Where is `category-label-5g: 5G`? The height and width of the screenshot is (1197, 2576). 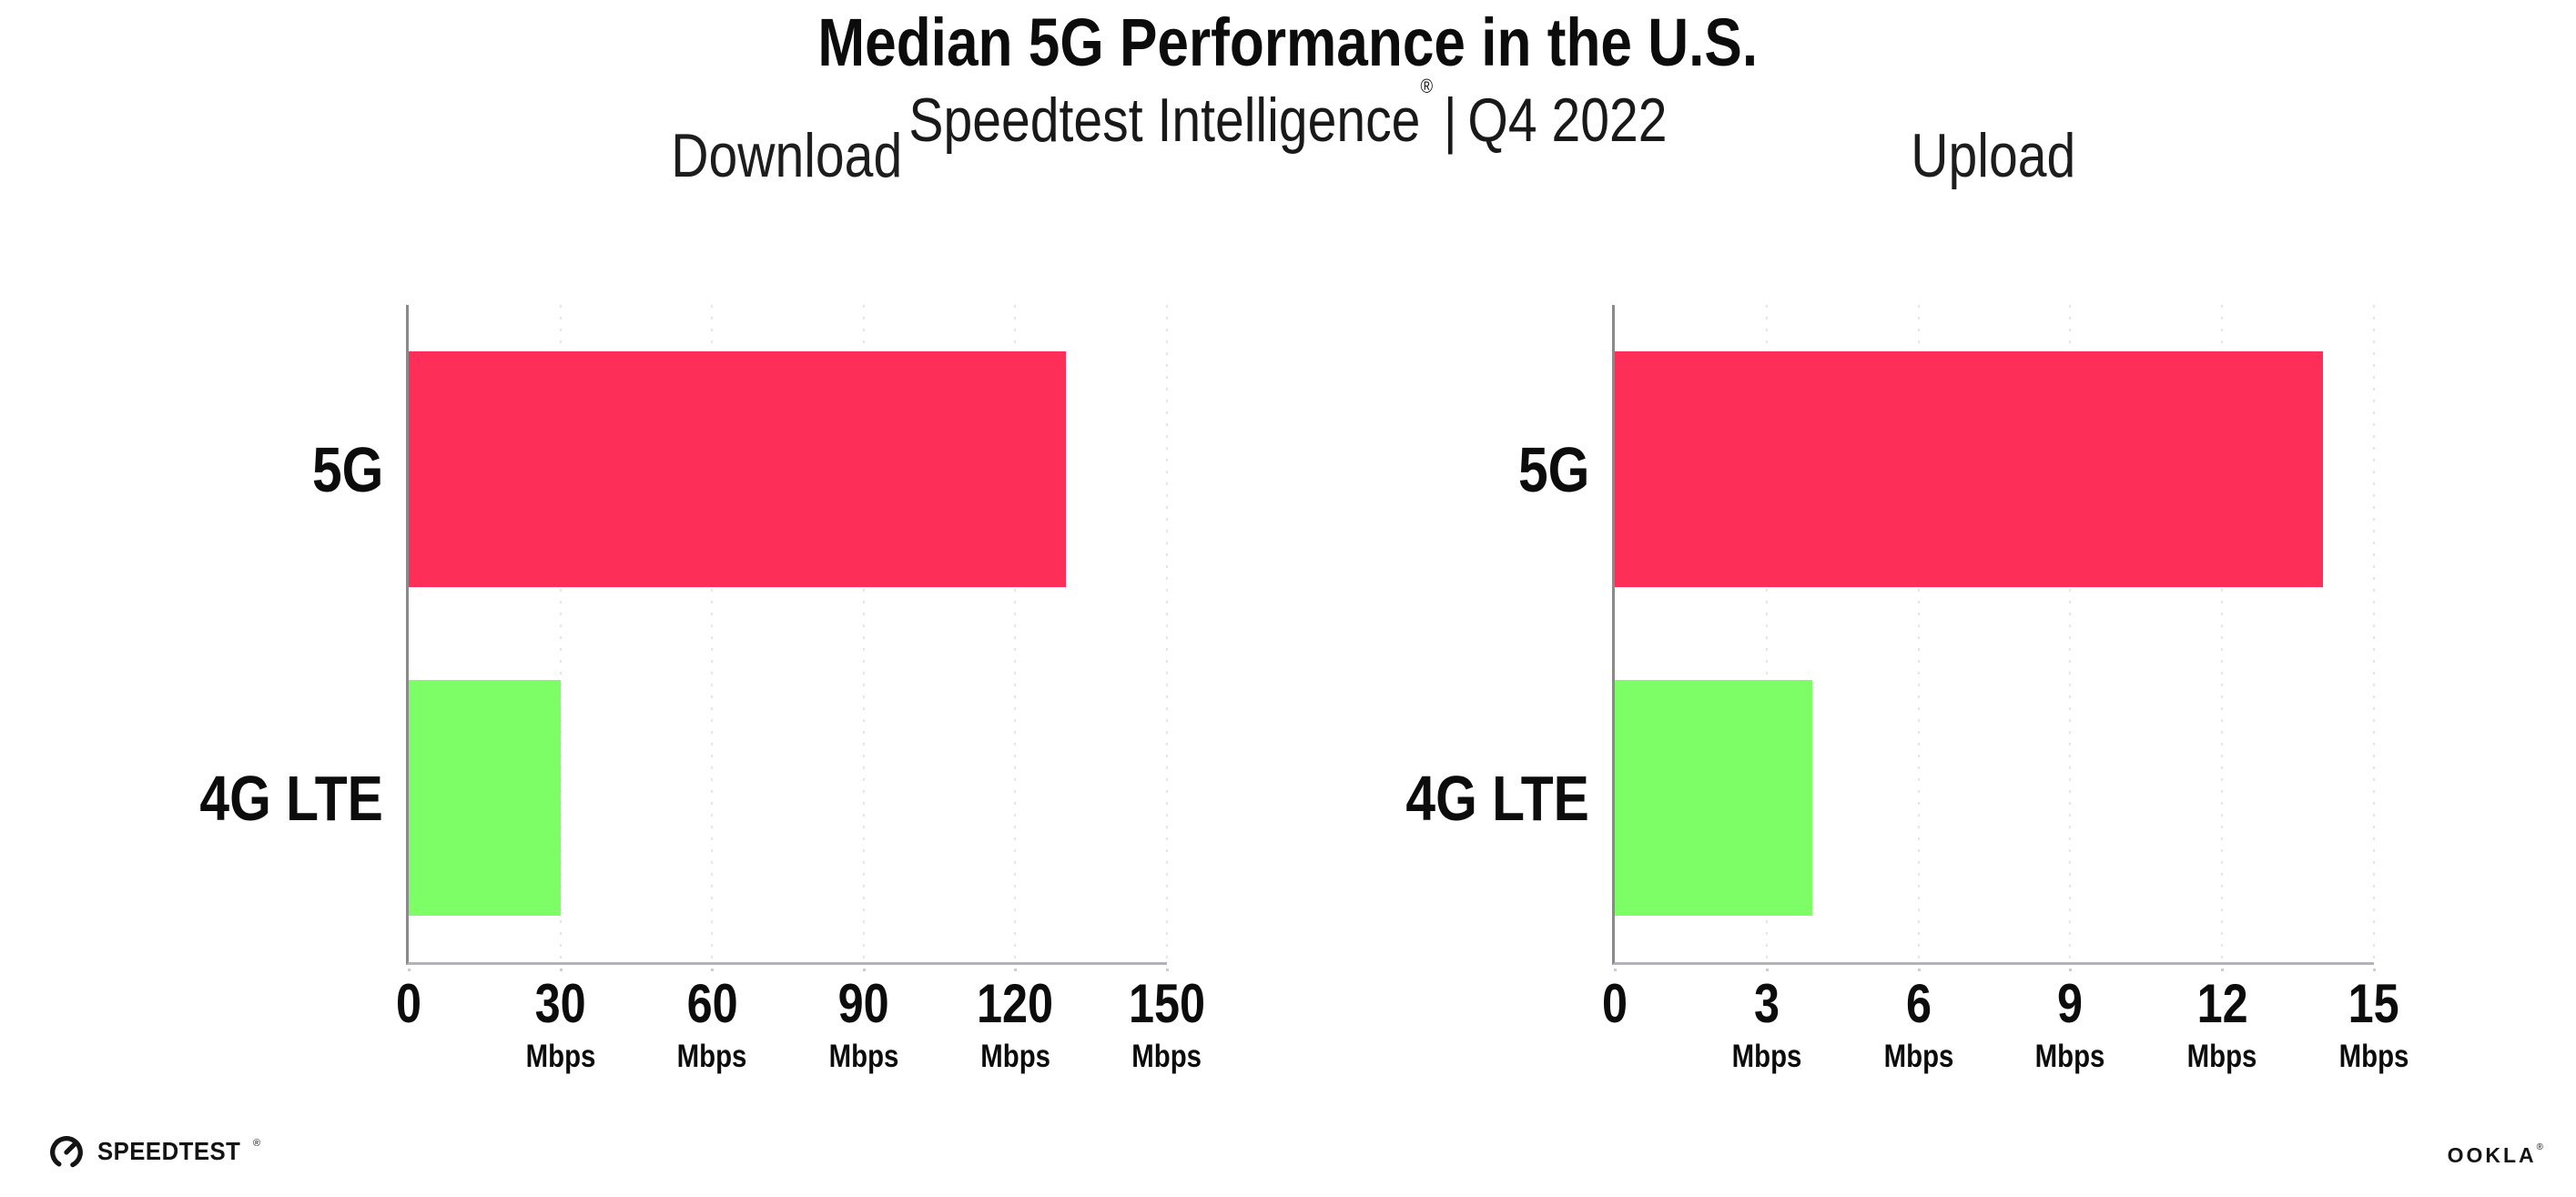 category-label-5g: 5G is located at coordinates (1547, 470).